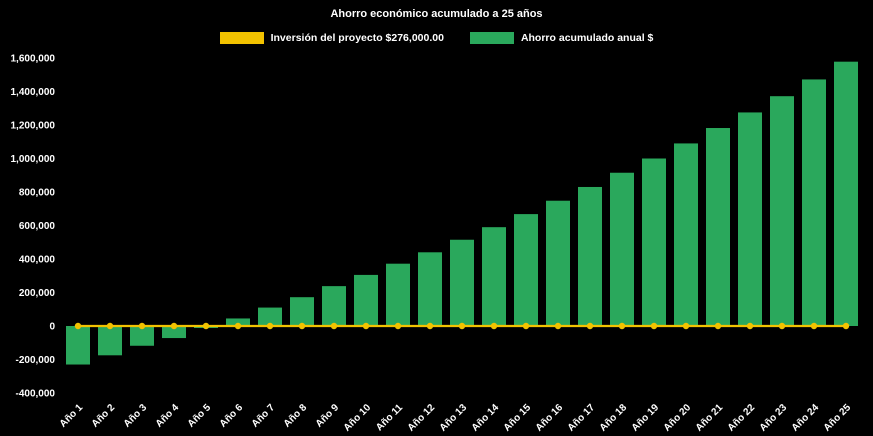 This screenshot has width=873, height=436. I want to click on y-tick-label: 800,000, so click(37, 193).